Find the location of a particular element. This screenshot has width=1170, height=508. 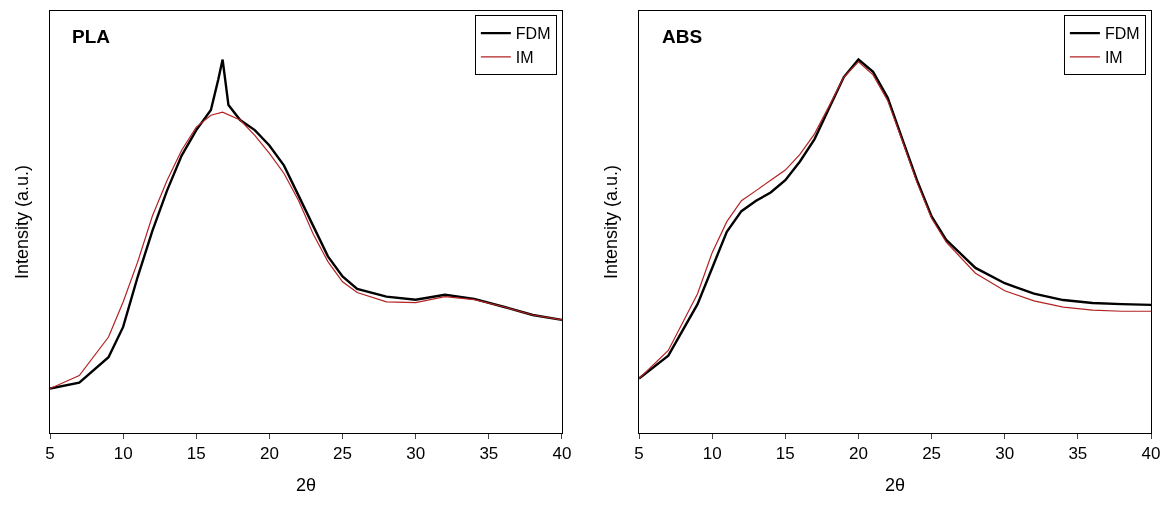

chart-title: PLA is located at coordinates (91, 36).